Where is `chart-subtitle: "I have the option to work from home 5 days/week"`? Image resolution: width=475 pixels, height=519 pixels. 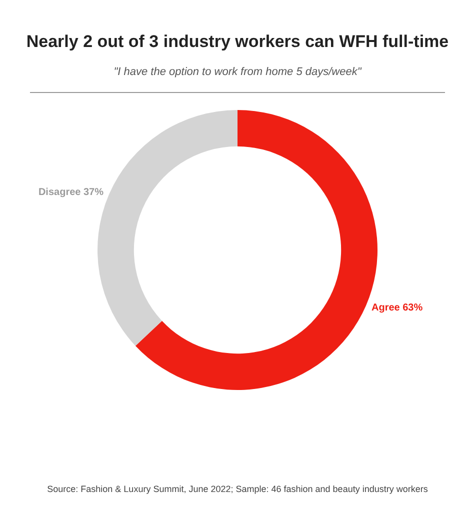
chart-subtitle: "I have the option to work from home 5 days/week" is located at coordinates (237, 72).